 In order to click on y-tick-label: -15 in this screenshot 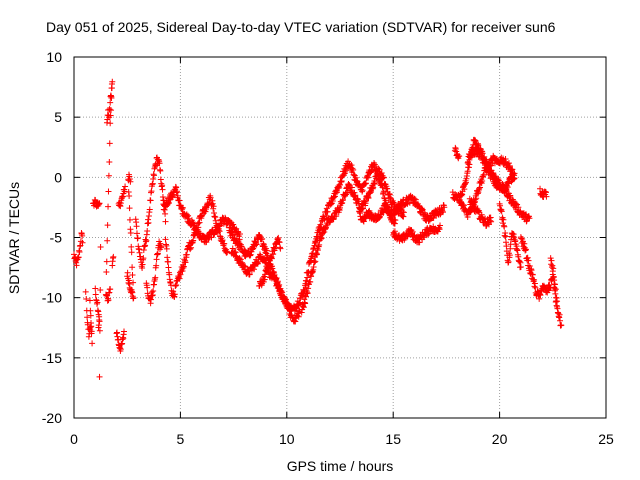, I will do `click(52, 358)`.